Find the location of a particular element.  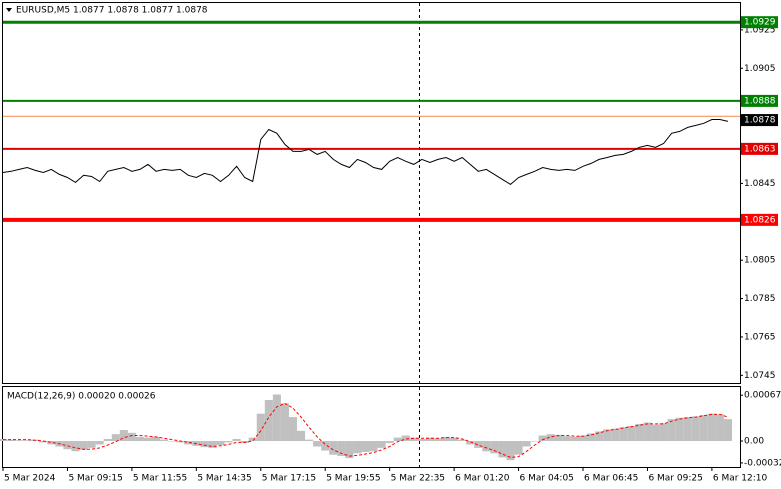

x-tick-label: 6 Mar 01:20 is located at coordinates (482, 479).